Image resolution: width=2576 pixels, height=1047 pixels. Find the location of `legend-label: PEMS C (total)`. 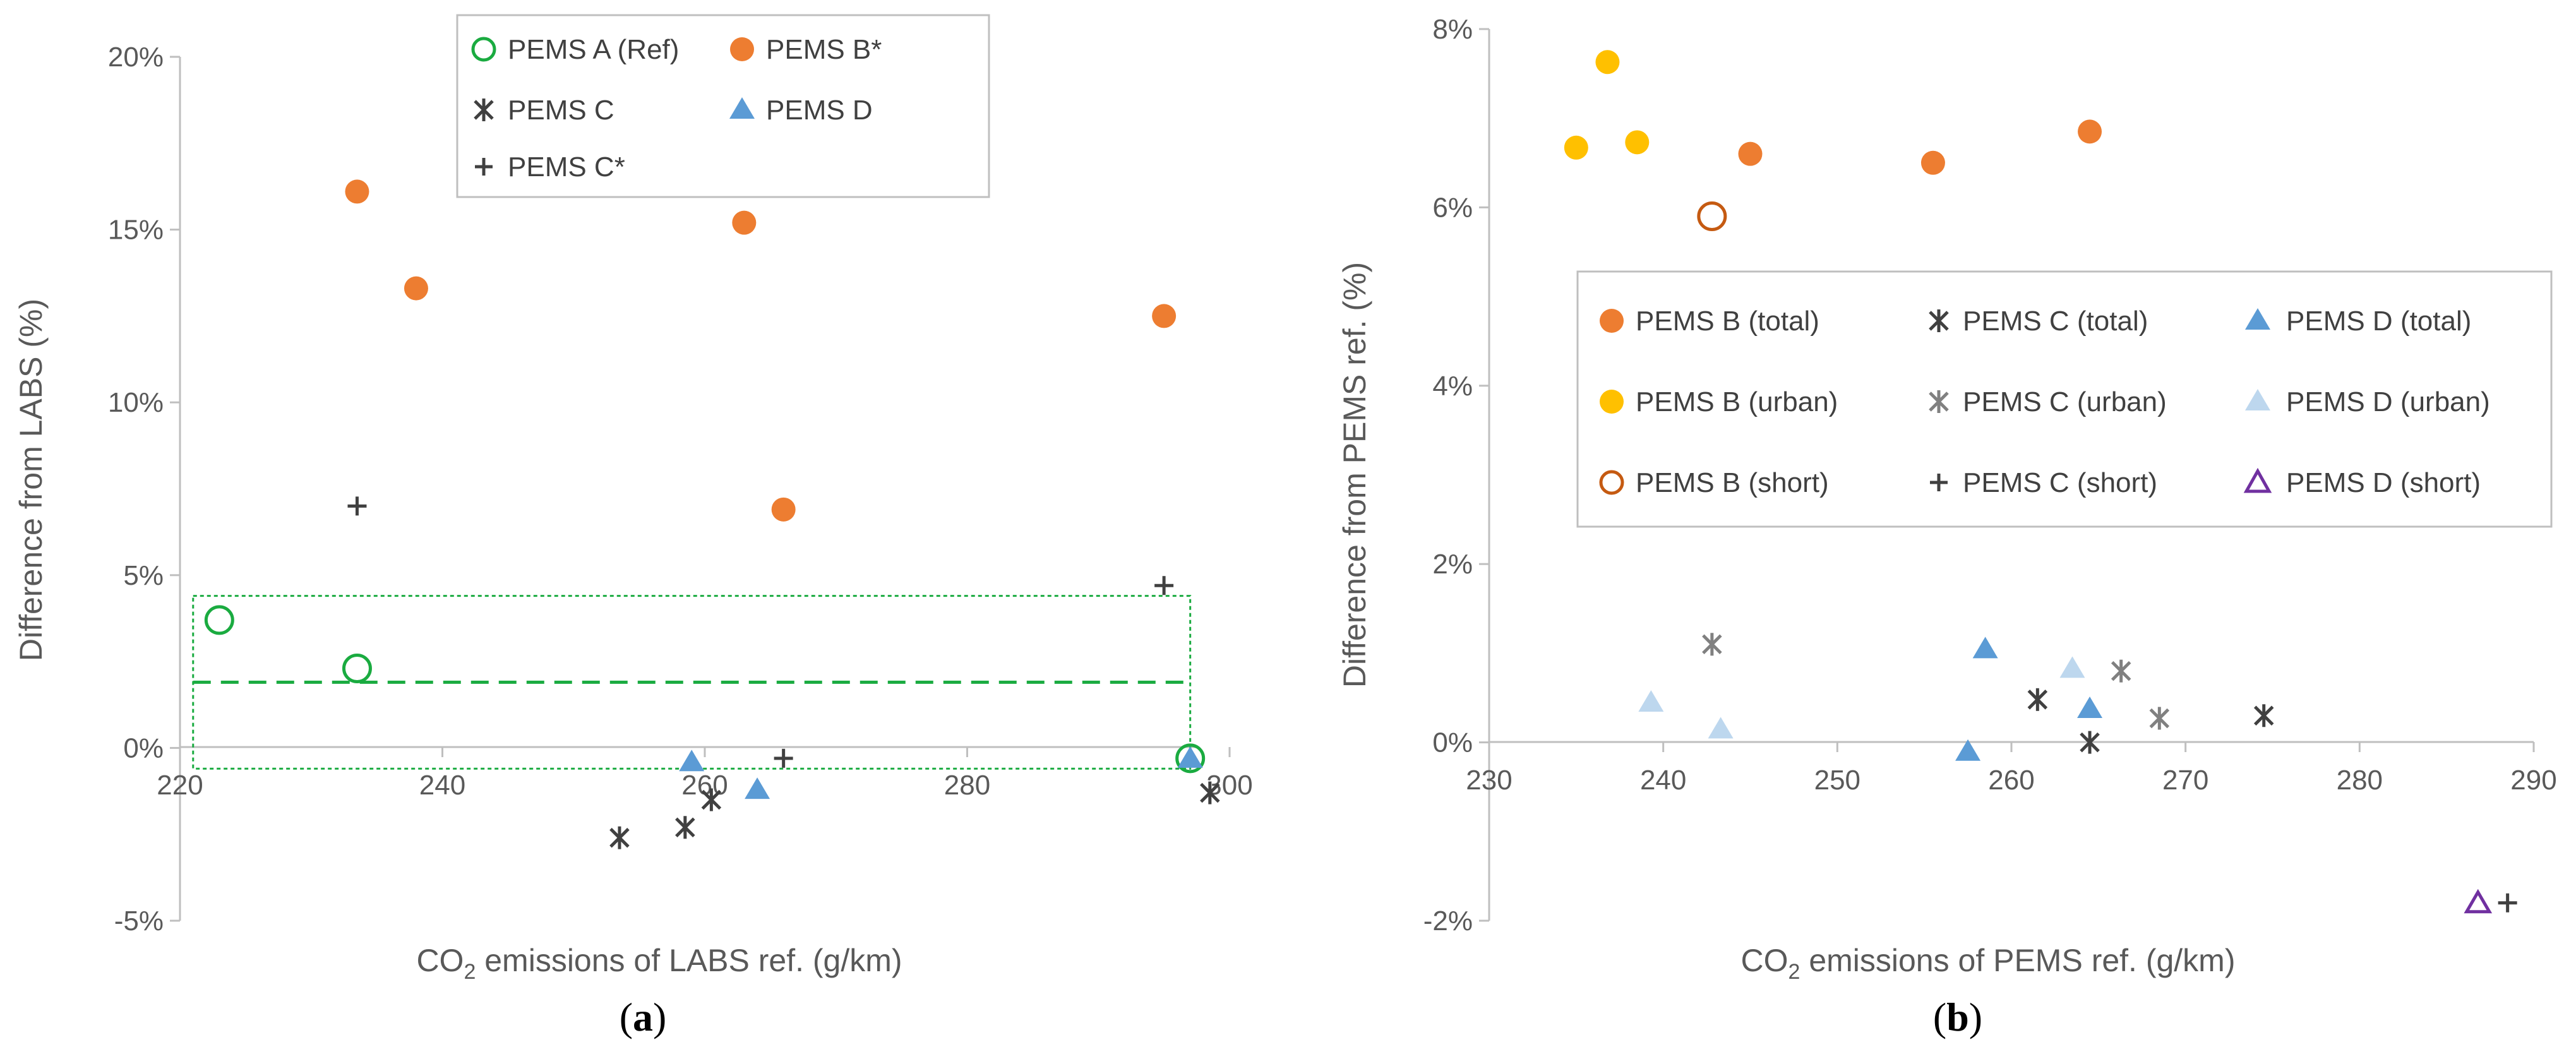

legend-label: PEMS C (total) is located at coordinates (2055, 321).